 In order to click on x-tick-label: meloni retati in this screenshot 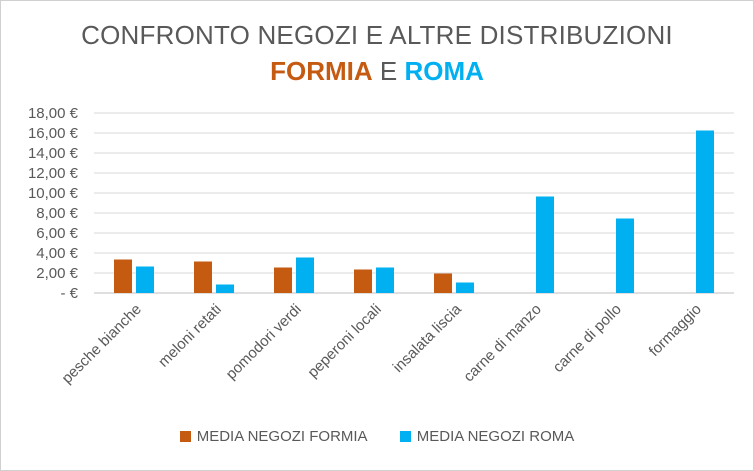, I will do `click(190, 336)`.